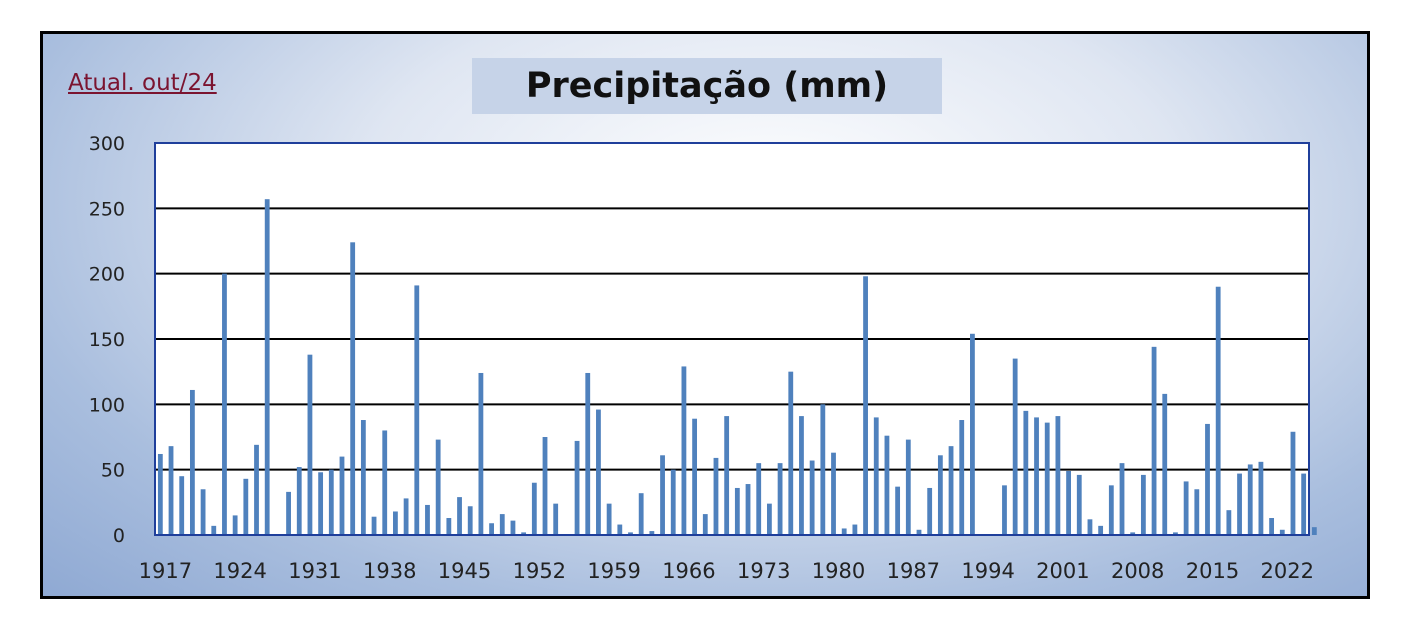 The width and height of the screenshot is (1416, 633). I want to click on bar-1998, so click(1026, 472).